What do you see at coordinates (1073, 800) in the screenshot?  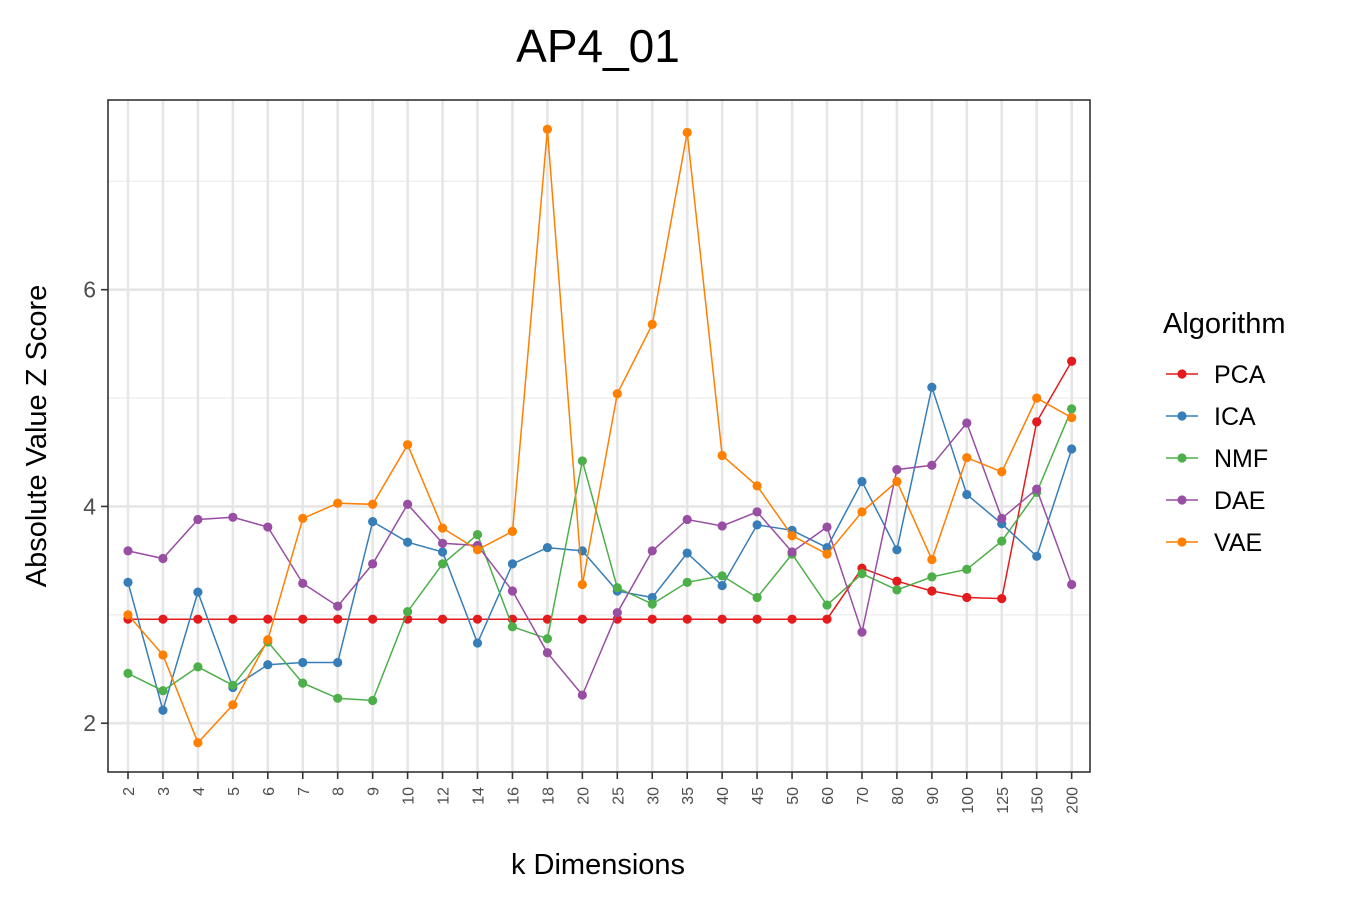 I see `x-tick-label: 200` at bounding box center [1073, 800].